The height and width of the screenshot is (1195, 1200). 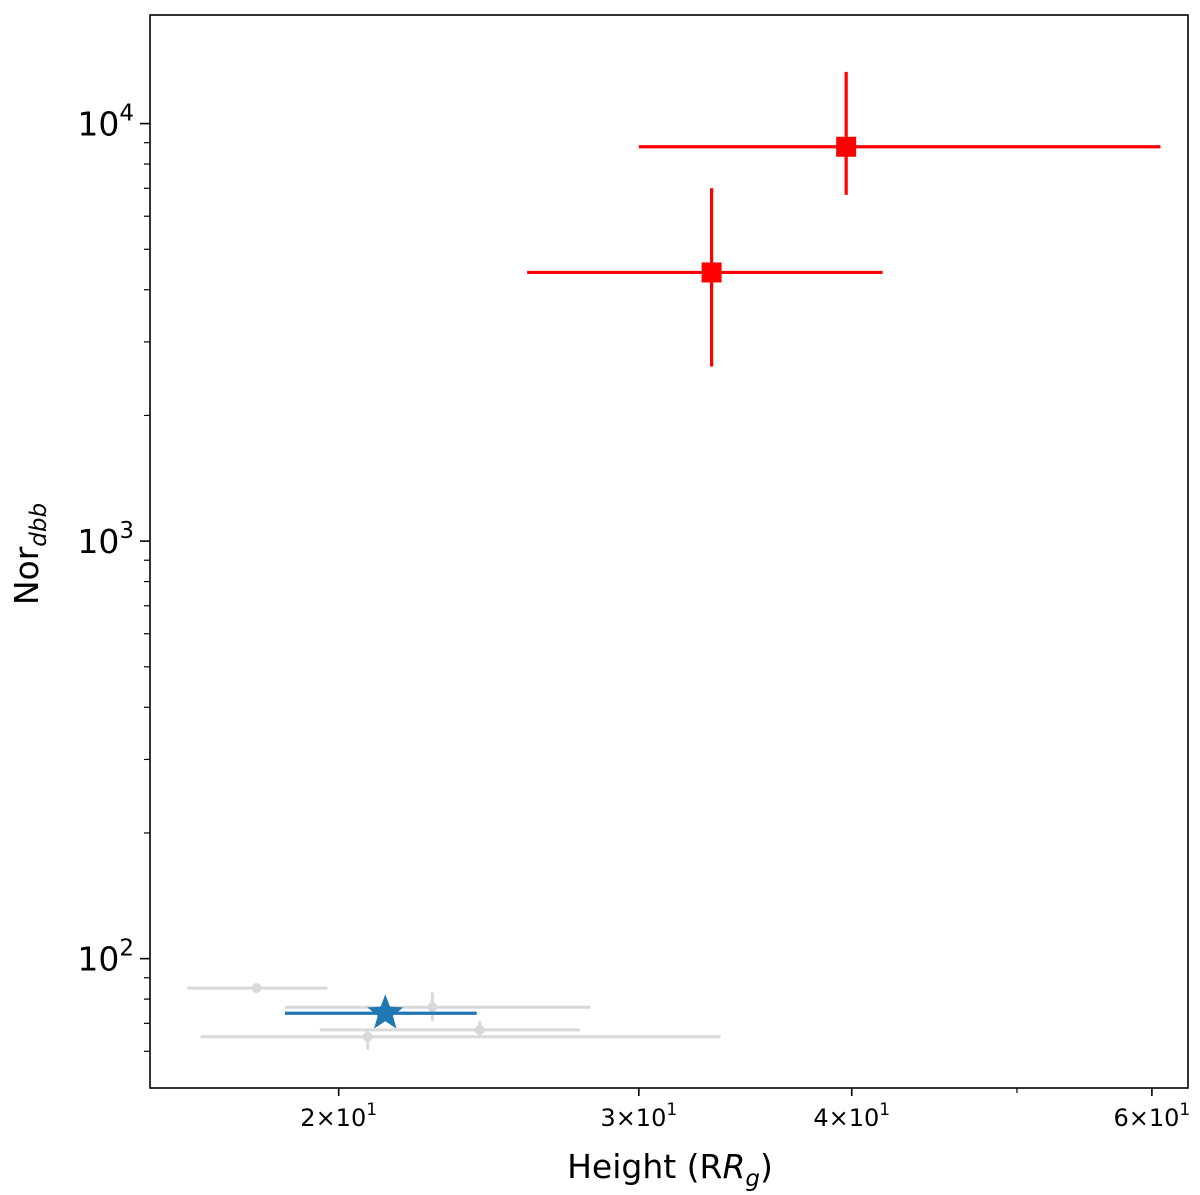 What do you see at coordinates (633, 1118) in the screenshot?
I see `x-tick-label-base: 3×10` at bounding box center [633, 1118].